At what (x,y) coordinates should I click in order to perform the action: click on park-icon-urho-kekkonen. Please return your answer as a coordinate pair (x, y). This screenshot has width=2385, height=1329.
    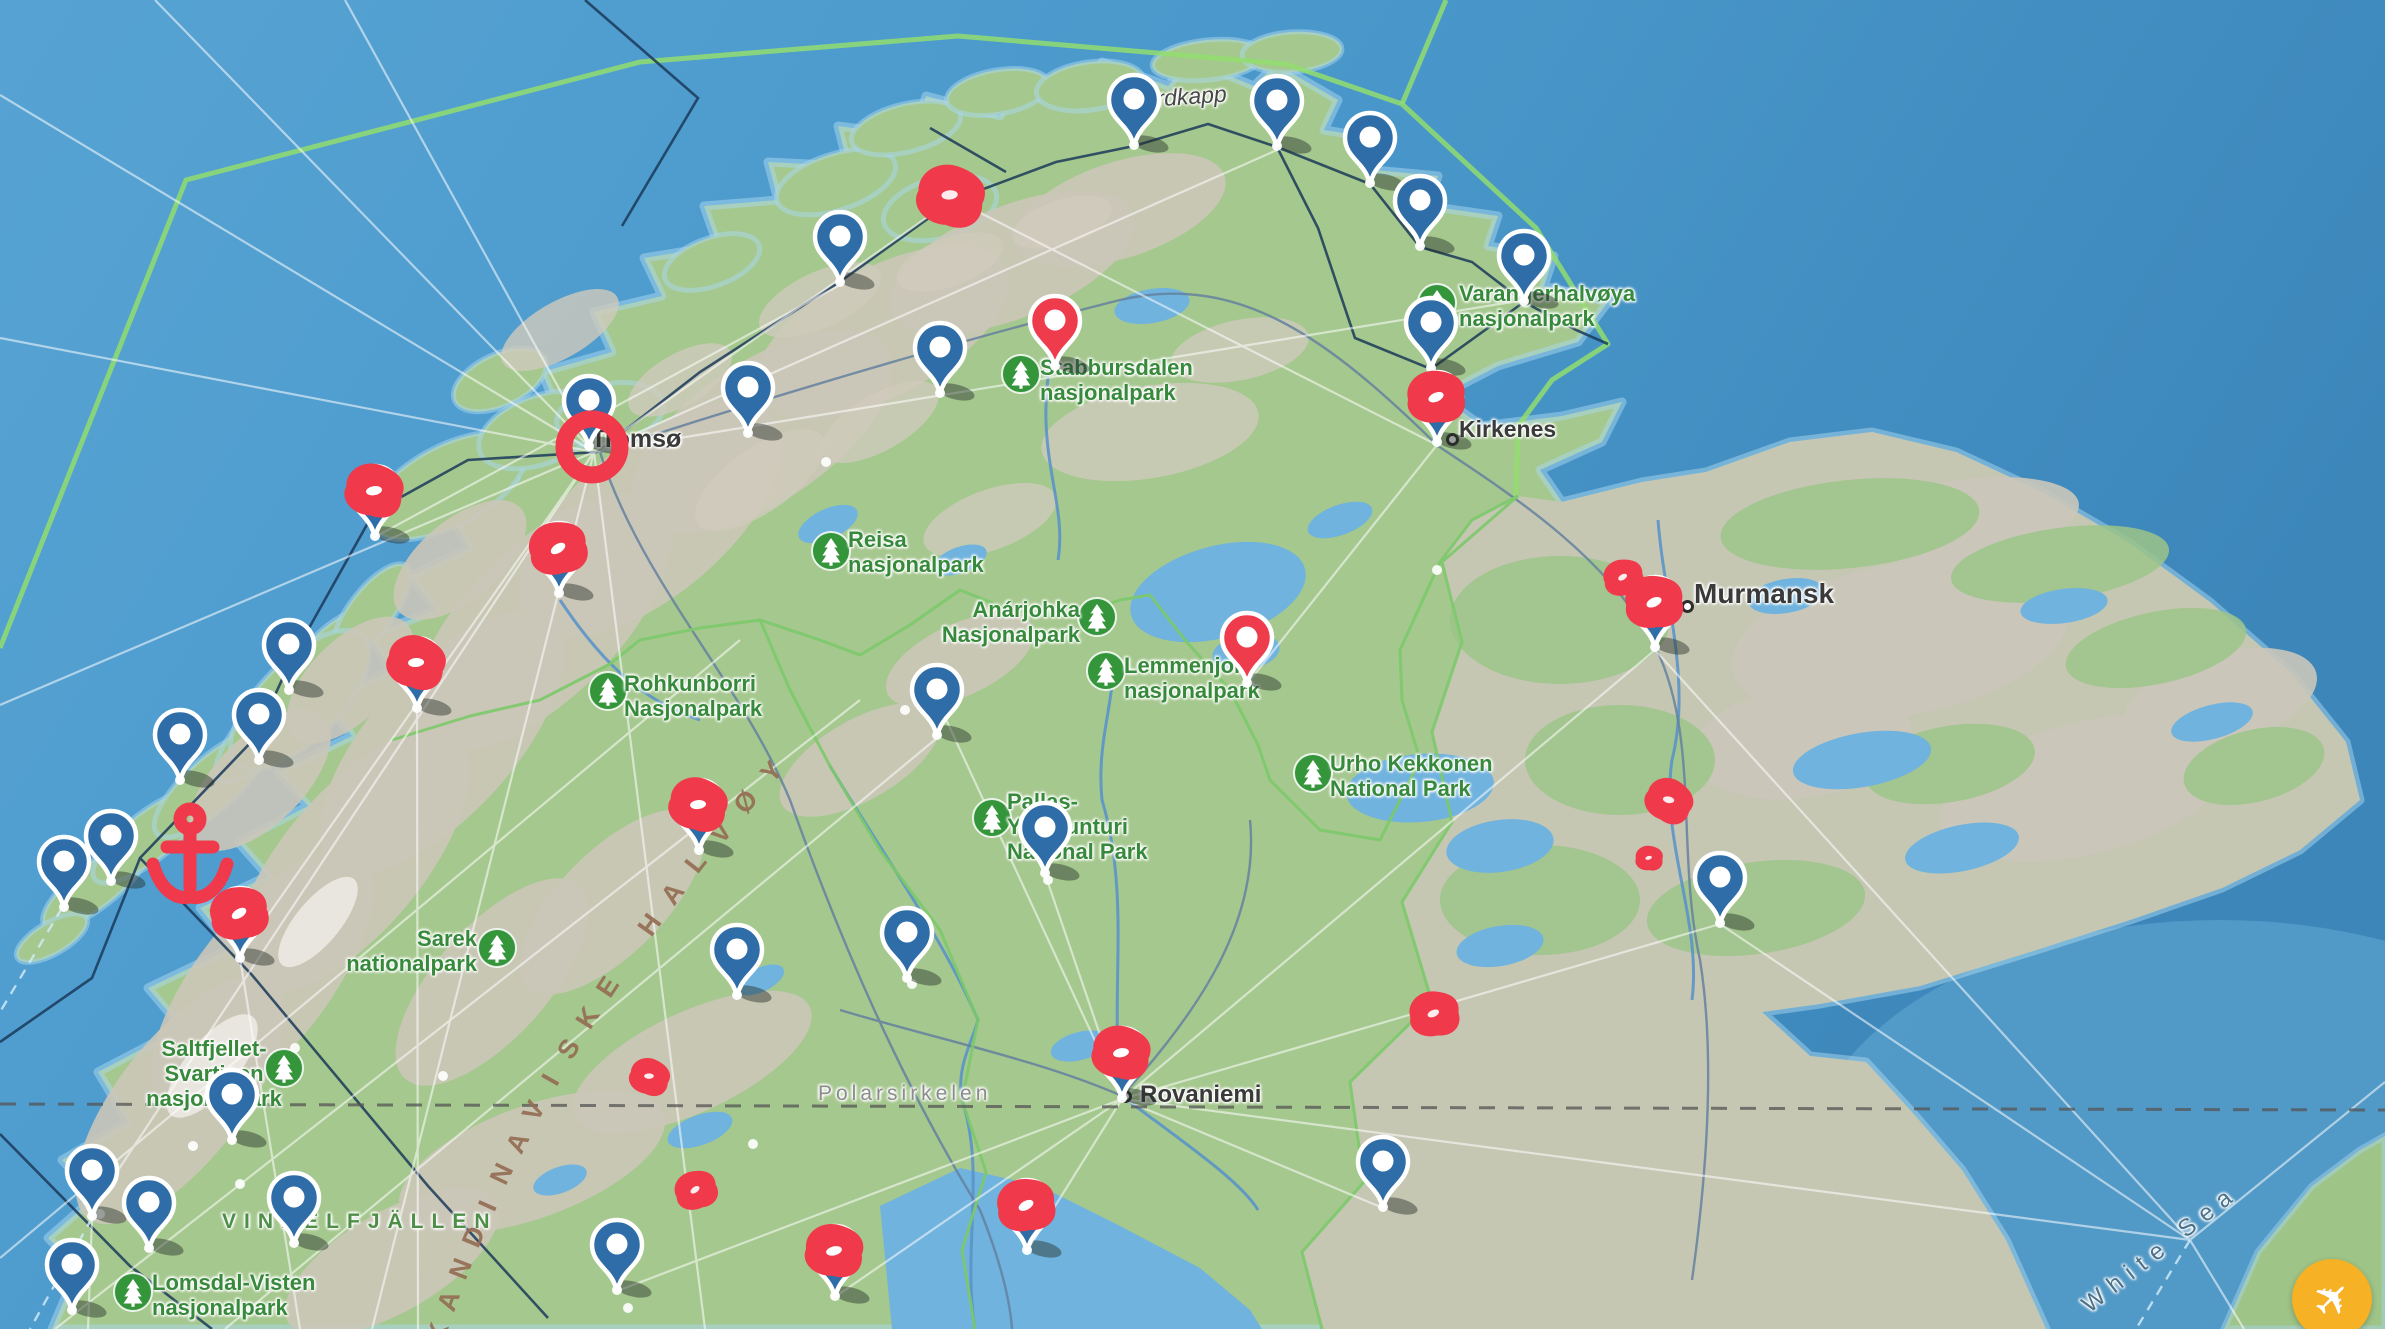
    Looking at the image, I should click on (1313, 773).